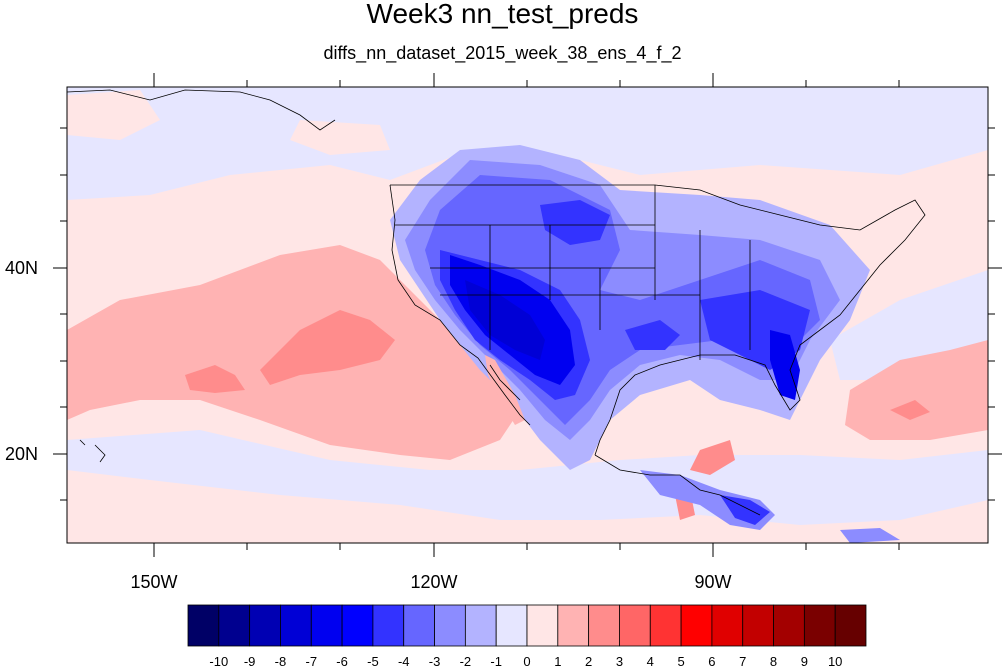  What do you see at coordinates (113, 115) in the screenshot?
I see `northwest-light-red-patch` at bounding box center [113, 115].